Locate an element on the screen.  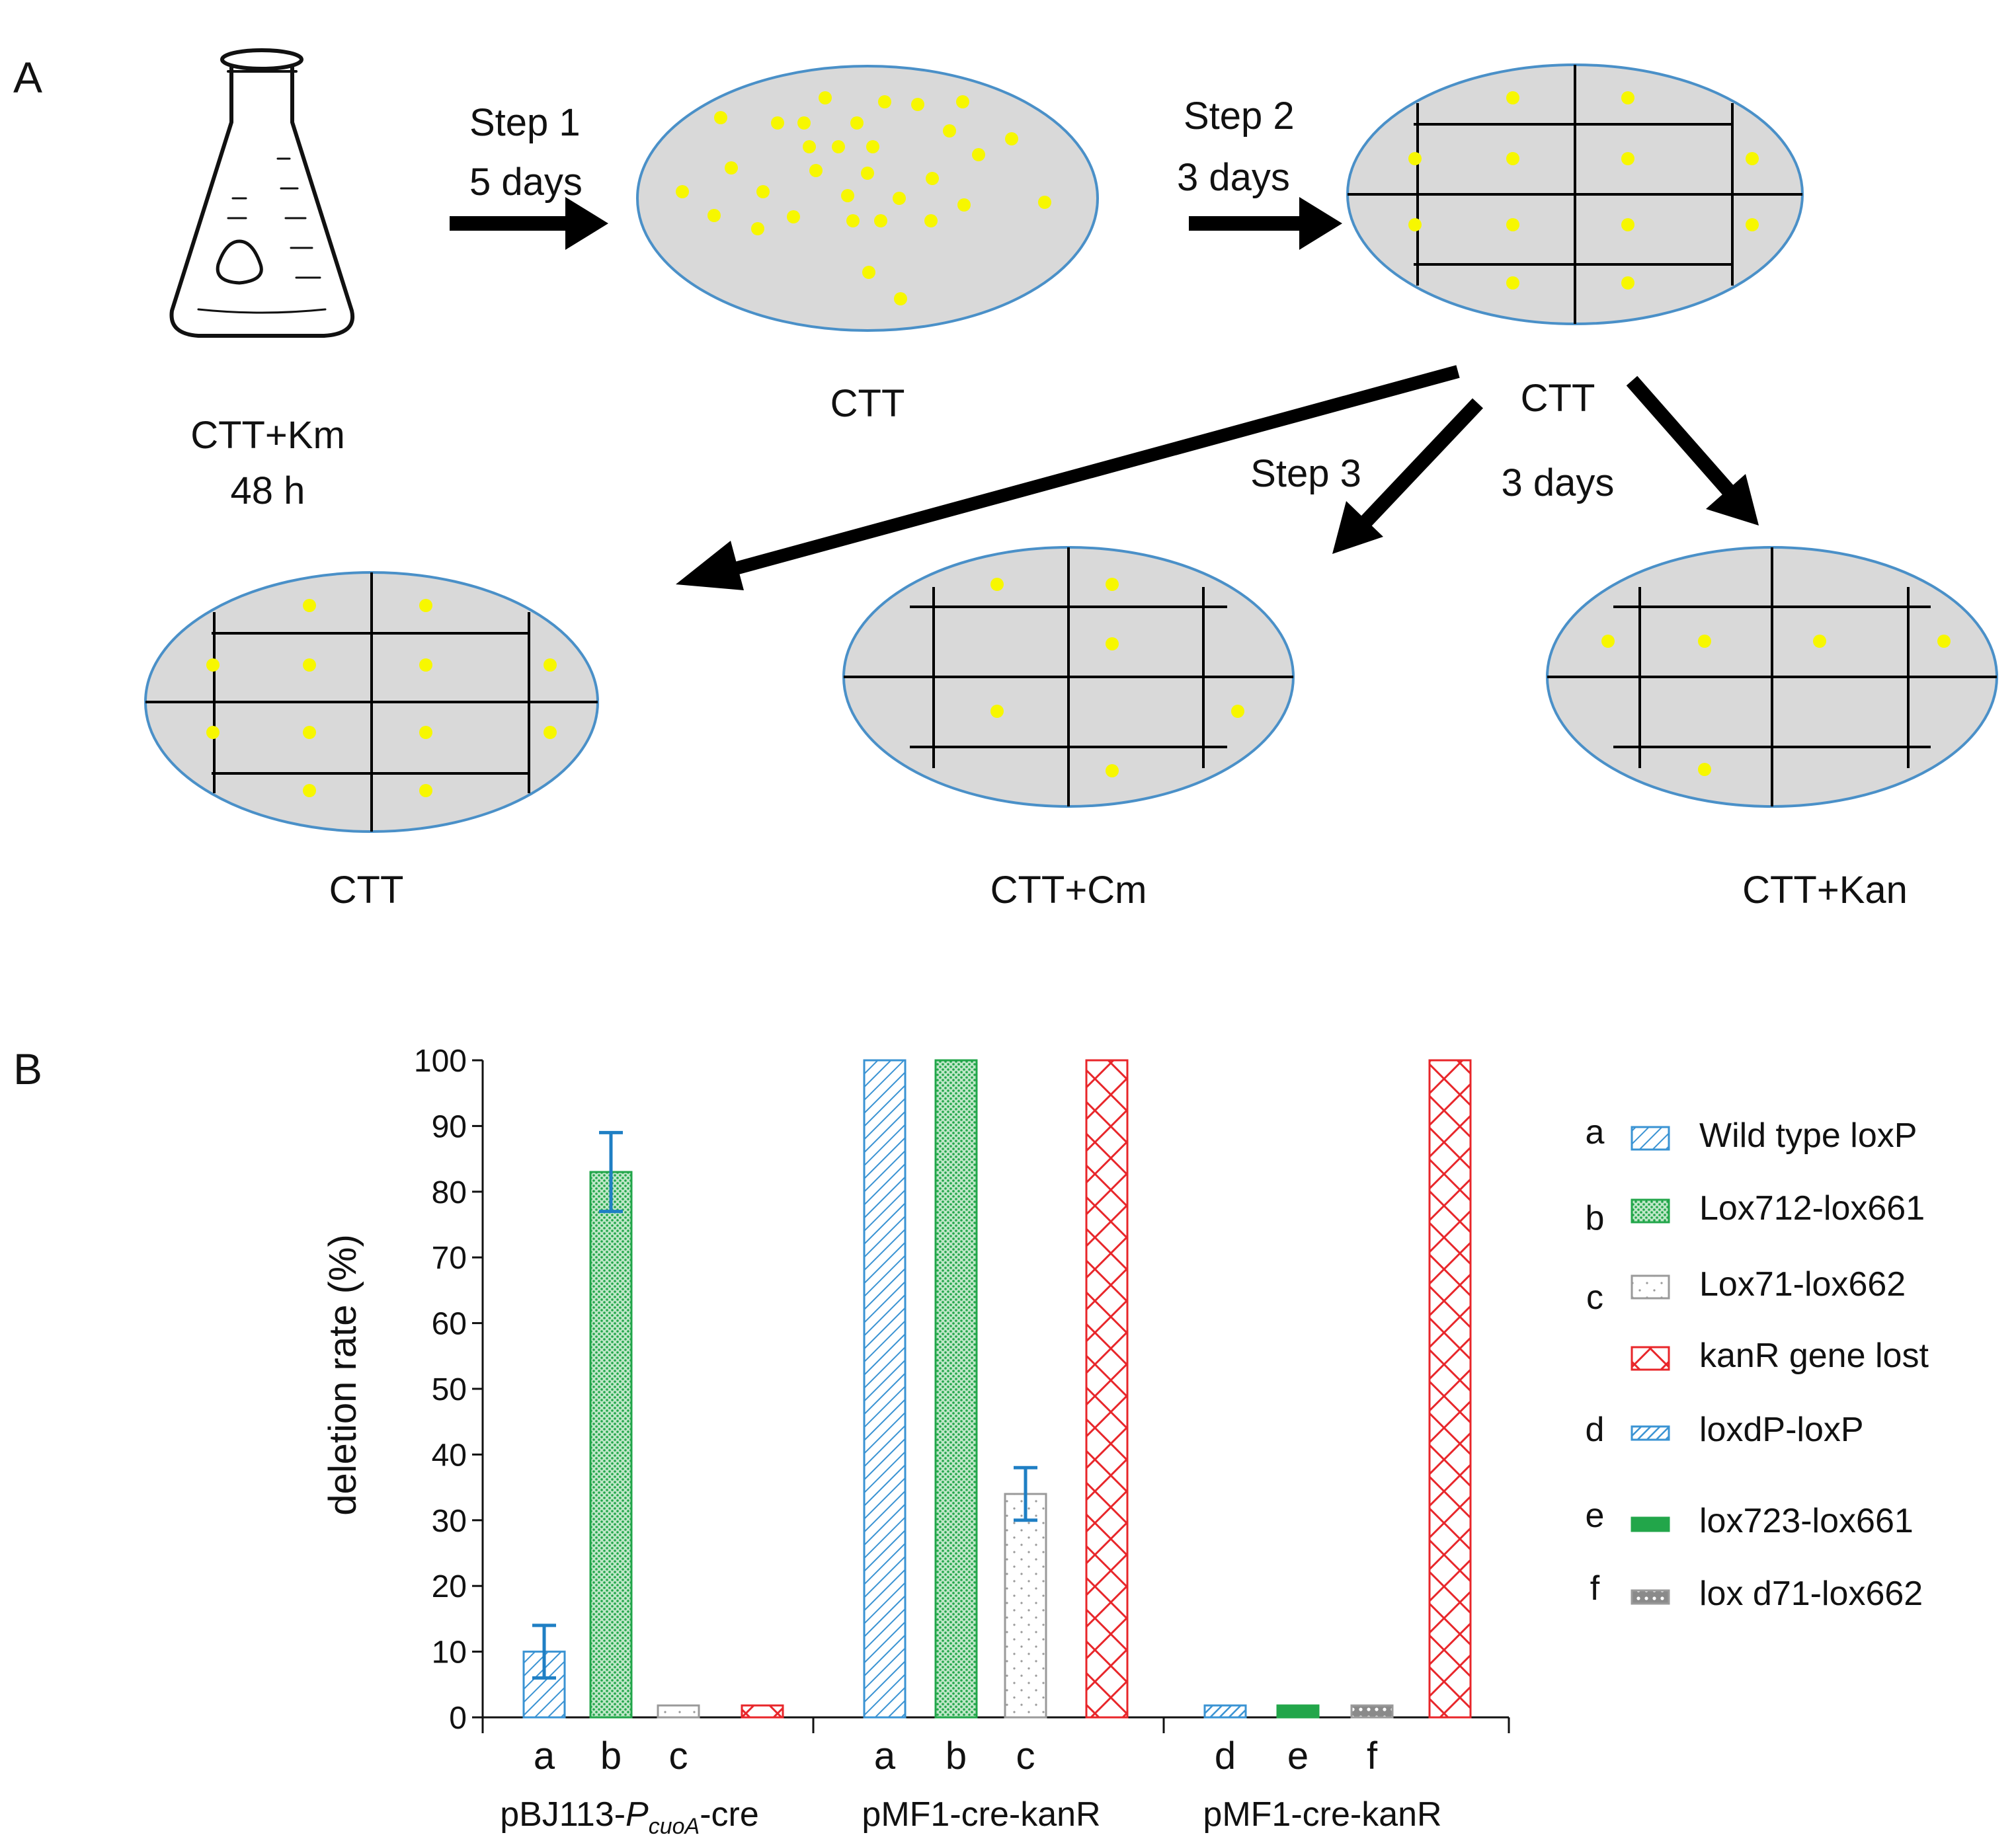
y-axis-title: deletion rate (%) is located at coordinates (342, 1375).